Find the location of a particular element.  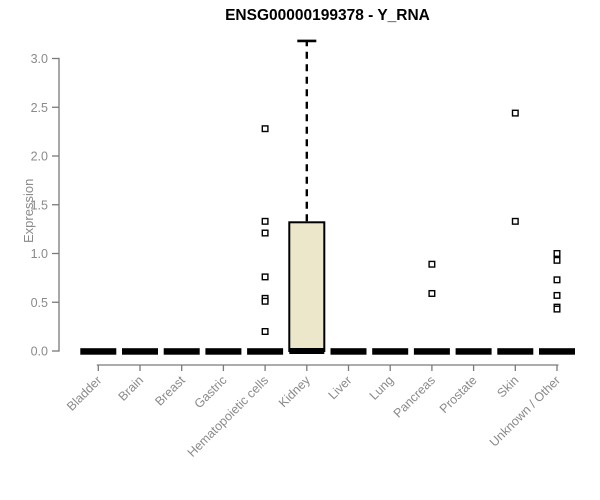

y-tick-label: 3.0 is located at coordinates (39, 59).